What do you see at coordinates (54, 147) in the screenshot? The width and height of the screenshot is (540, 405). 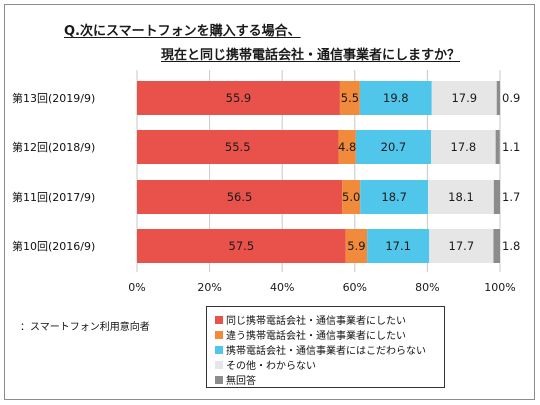 I see `category-label: 第12回(2018/9)` at bounding box center [54, 147].